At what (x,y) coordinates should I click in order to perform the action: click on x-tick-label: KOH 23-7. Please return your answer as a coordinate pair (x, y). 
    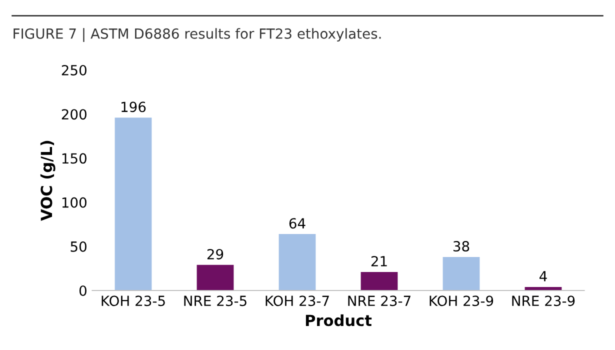
    Looking at the image, I should click on (297, 301).